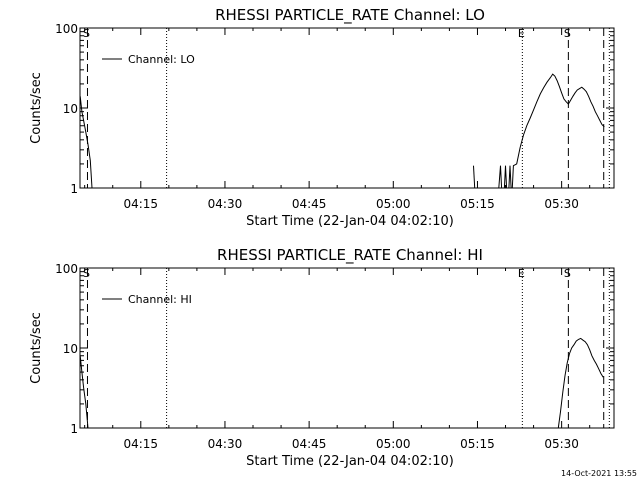 Image resolution: width=640 pixels, height=480 pixels. What do you see at coordinates (350, 255) in the screenshot?
I see `chart-title-hi: RHESSI PARTICLE_RATE Channel: HI` at bounding box center [350, 255].